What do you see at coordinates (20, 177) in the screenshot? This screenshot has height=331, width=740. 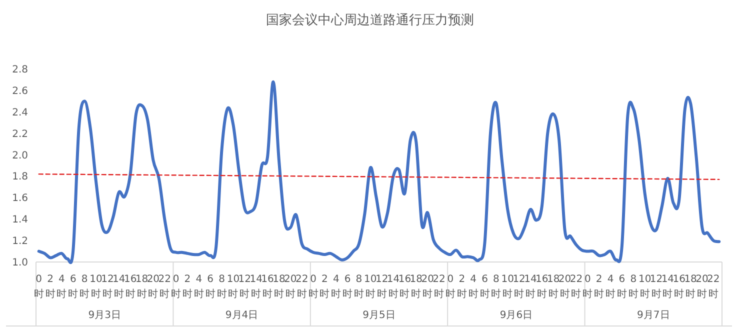 I see `y-tick-label: 1.8` at bounding box center [20, 177].